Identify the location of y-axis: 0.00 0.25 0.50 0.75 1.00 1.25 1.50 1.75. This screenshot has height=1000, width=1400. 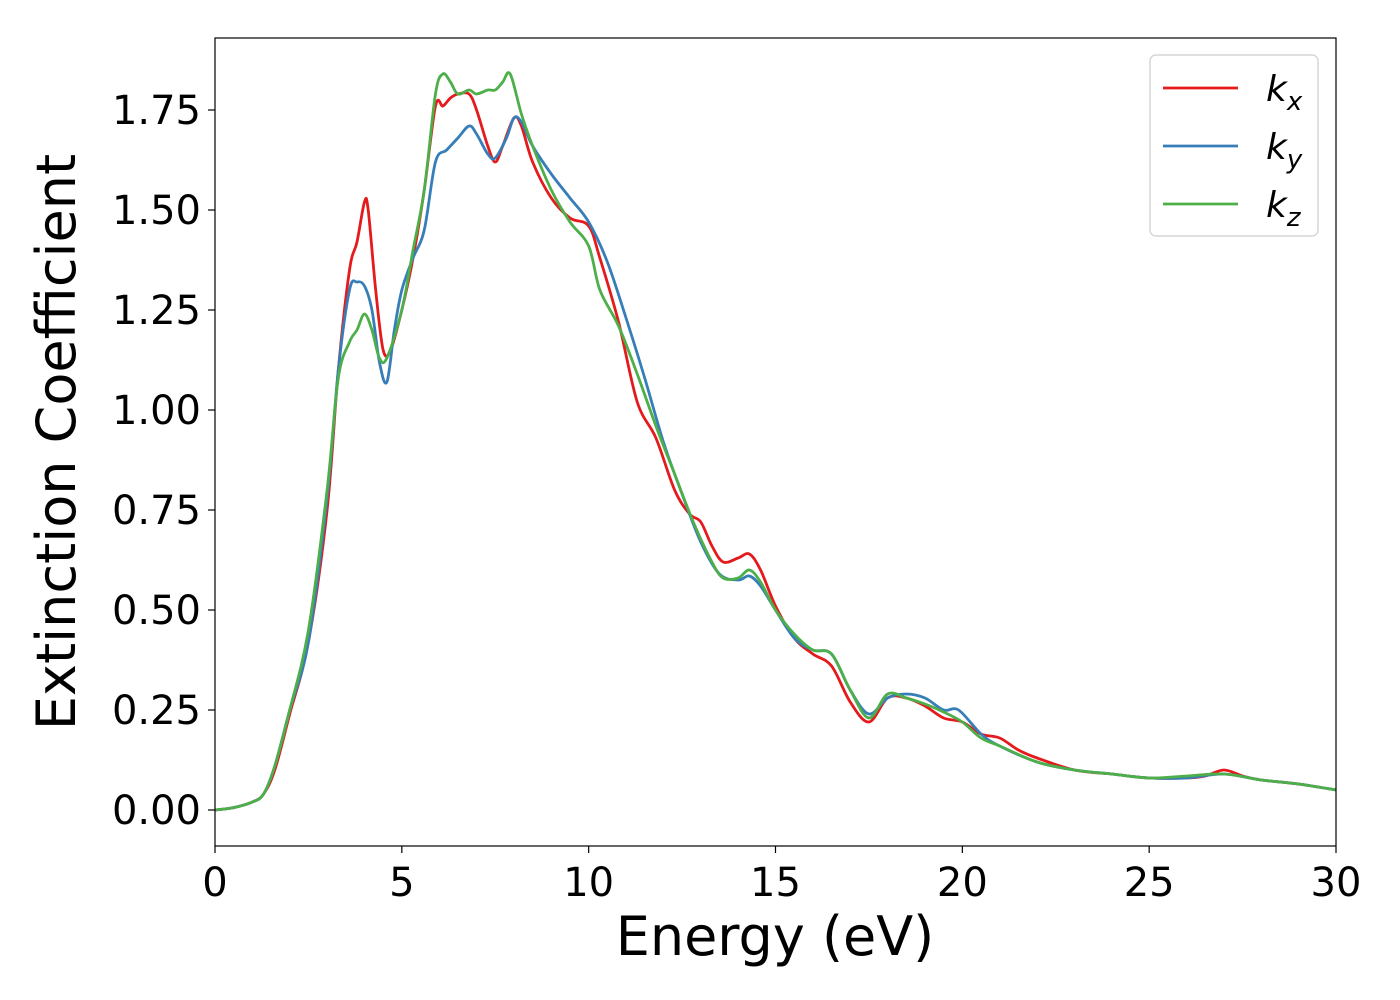
(163, 461).